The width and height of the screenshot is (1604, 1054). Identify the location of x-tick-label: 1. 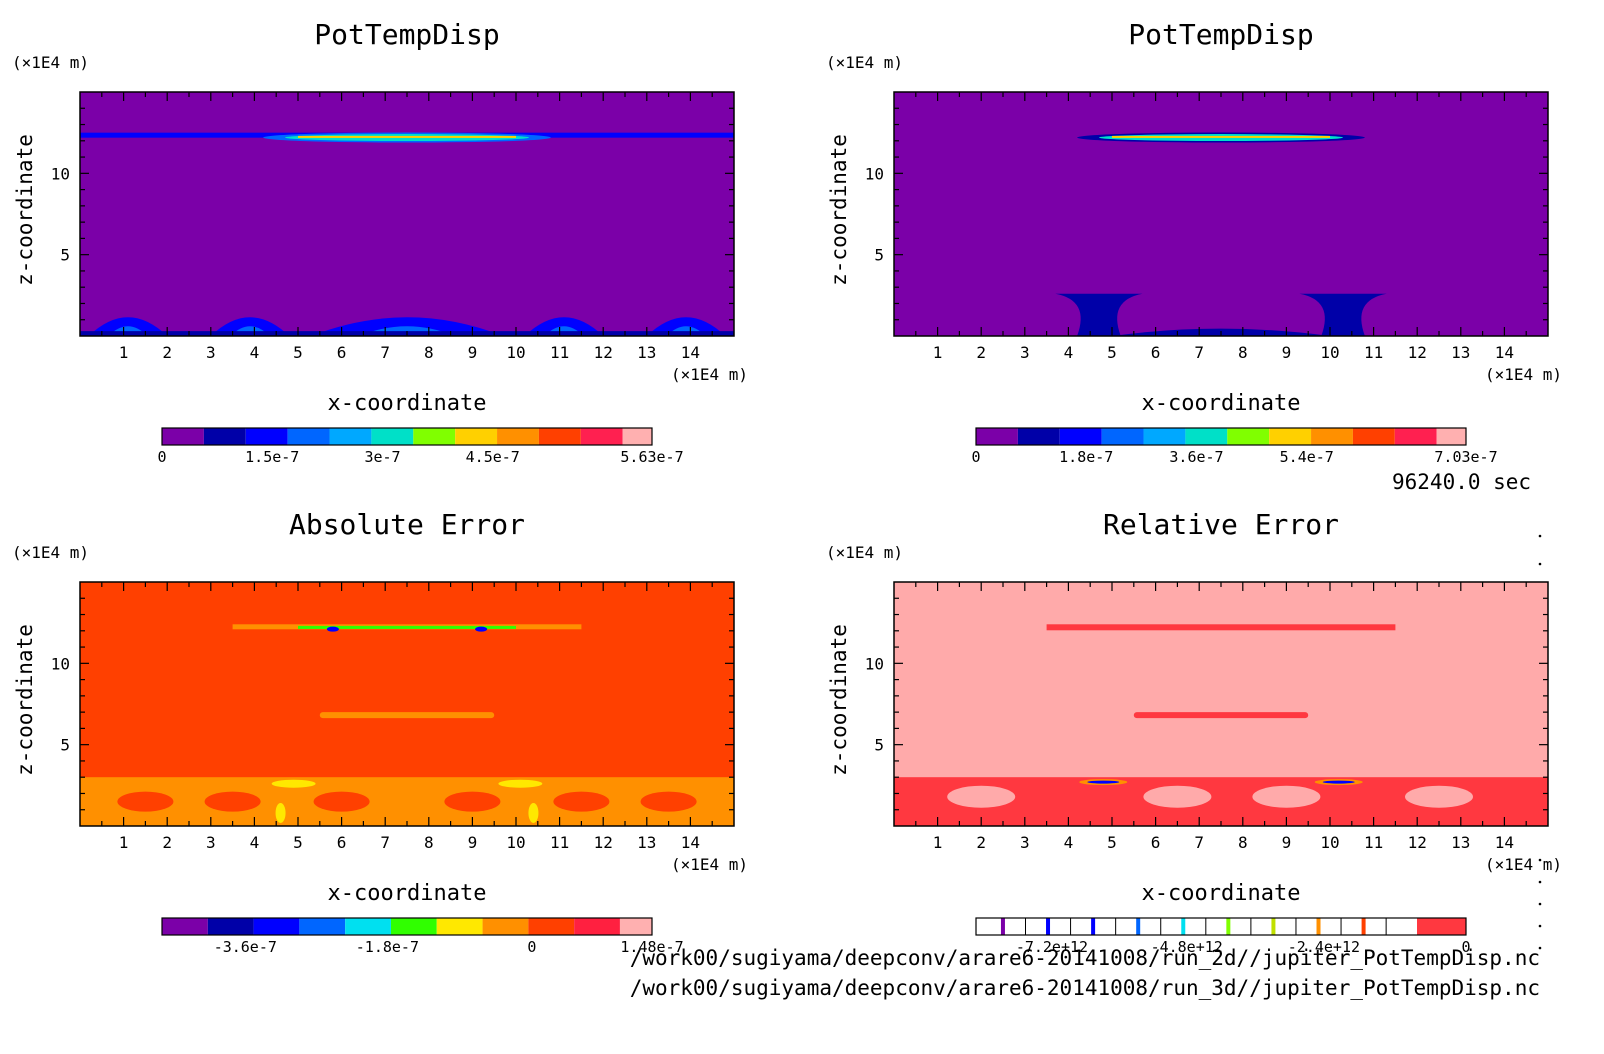
(124, 352).